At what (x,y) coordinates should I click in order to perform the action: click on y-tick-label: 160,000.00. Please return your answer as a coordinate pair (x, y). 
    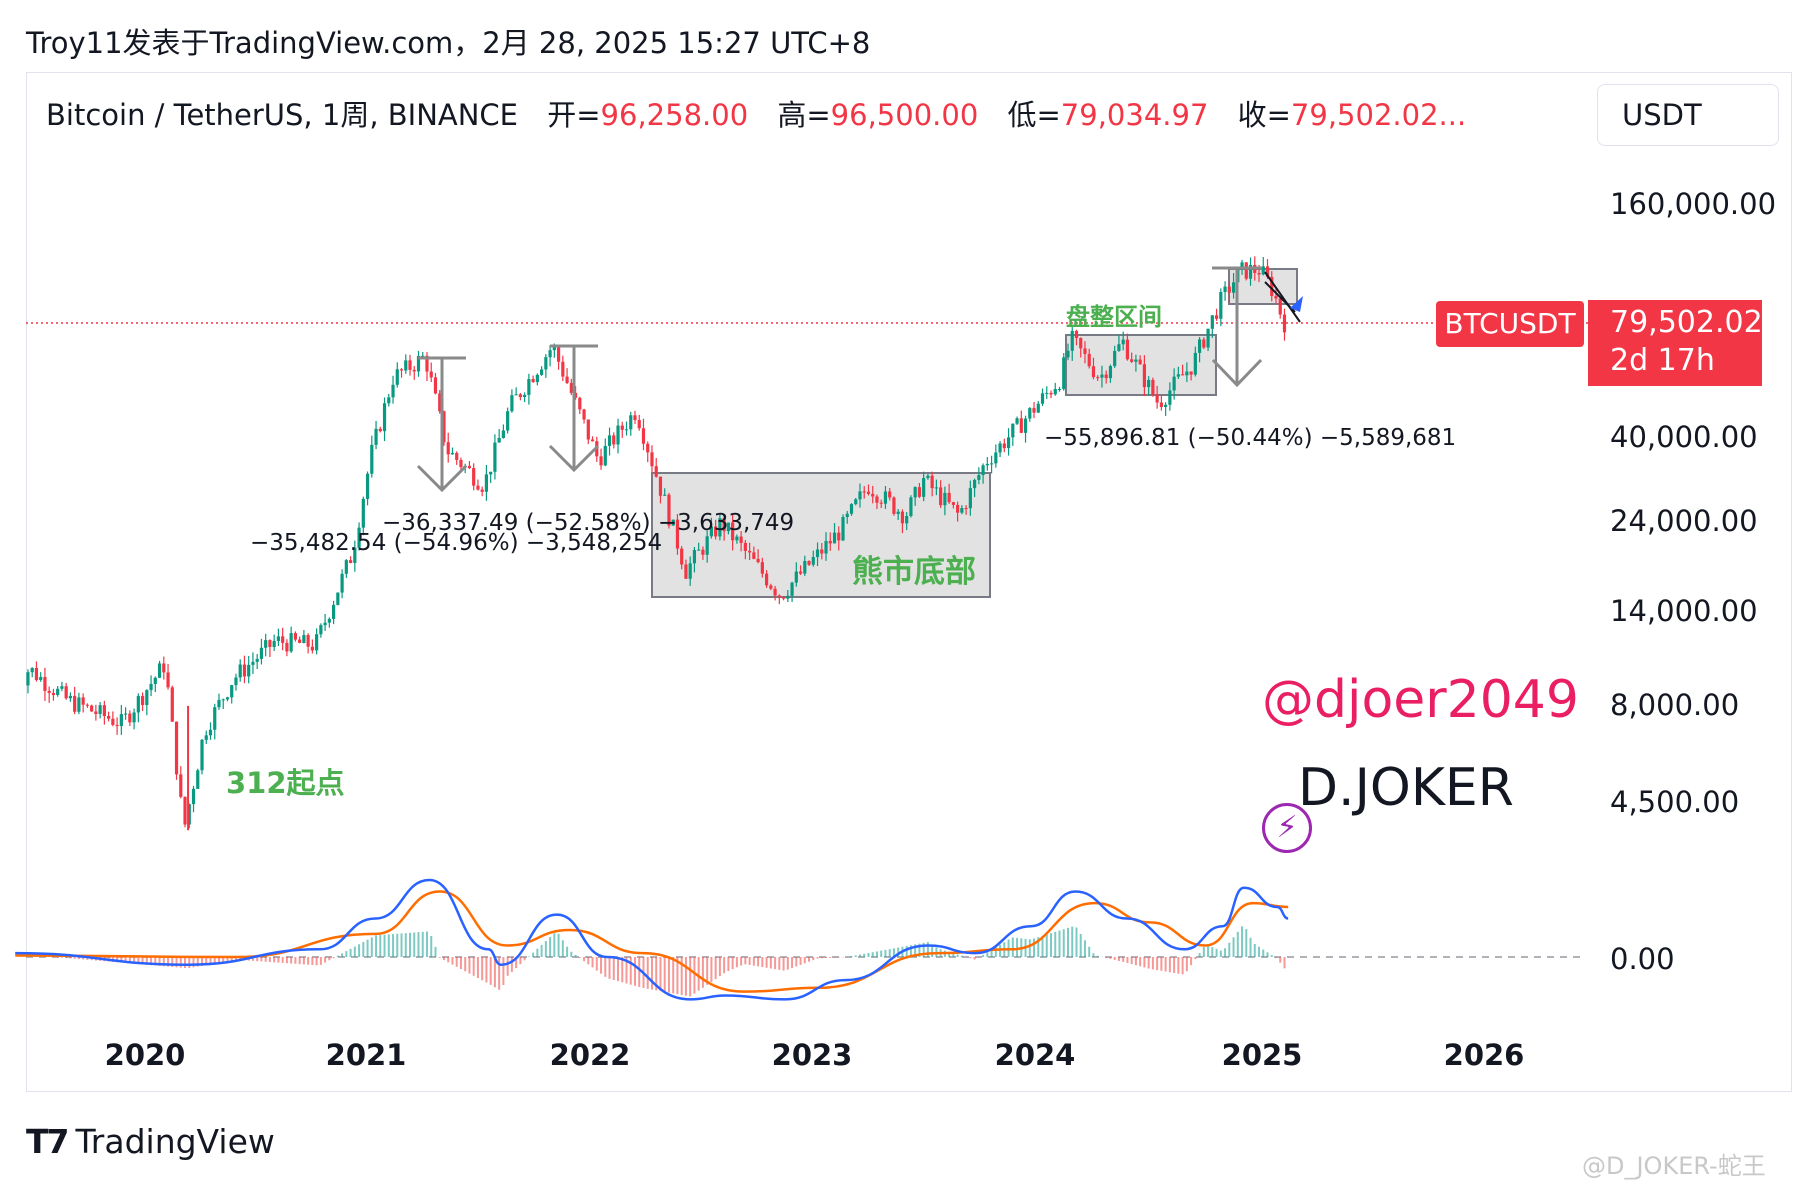
    Looking at the image, I should click on (1693, 204).